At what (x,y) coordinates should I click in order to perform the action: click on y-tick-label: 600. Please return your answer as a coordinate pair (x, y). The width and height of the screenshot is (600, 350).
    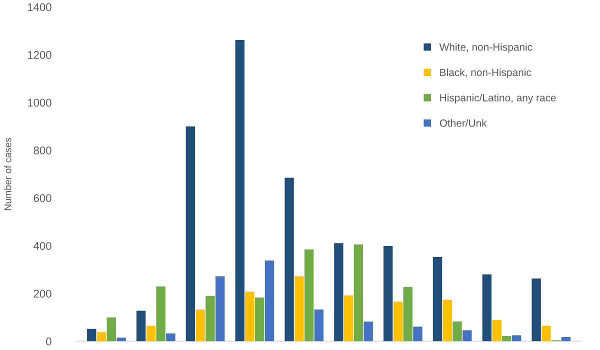
    Looking at the image, I should click on (43, 198).